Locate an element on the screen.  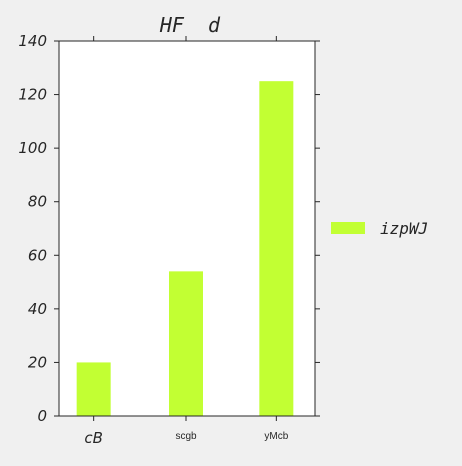
ytick-label: 20 is located at coordinates (37, 362).